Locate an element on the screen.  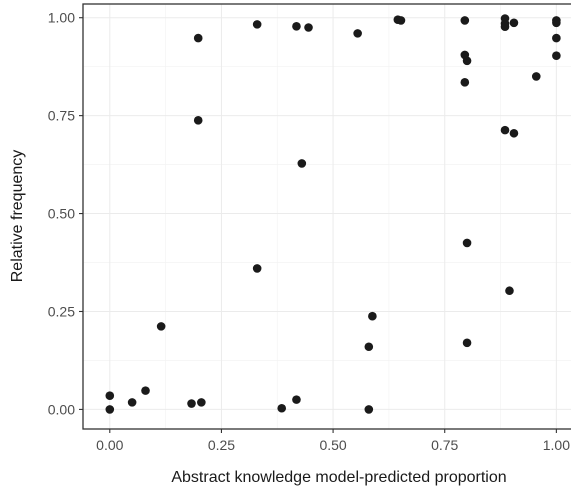
y-tick-label: 0.25 is located at coordinates (61, 311).